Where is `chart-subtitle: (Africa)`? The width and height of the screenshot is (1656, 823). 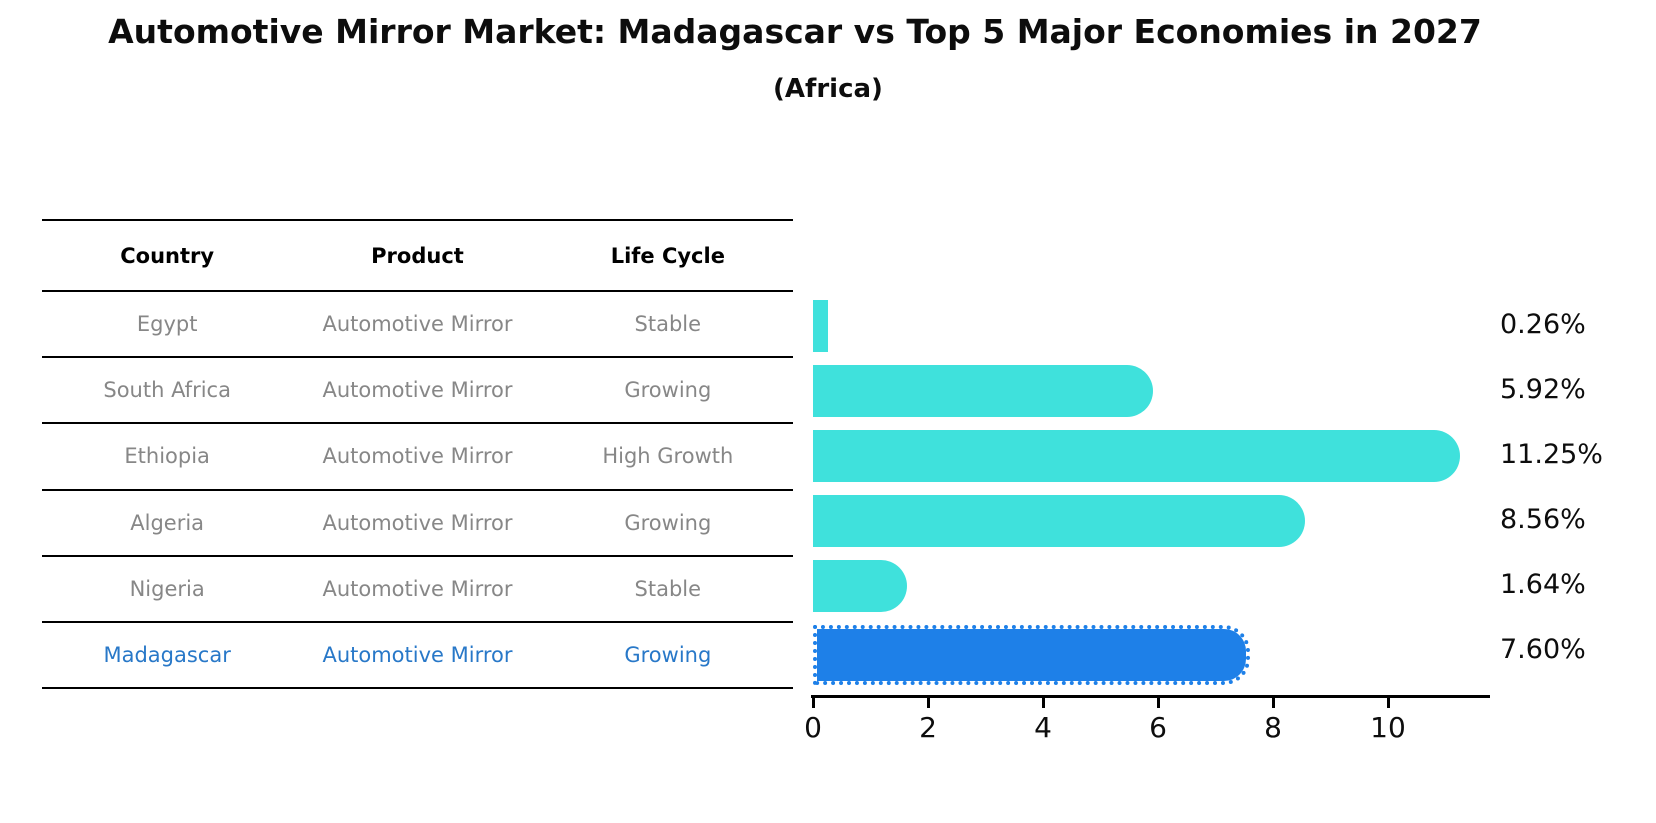
chart-subtitle: (Africa) is located at coordinates (828, 89).